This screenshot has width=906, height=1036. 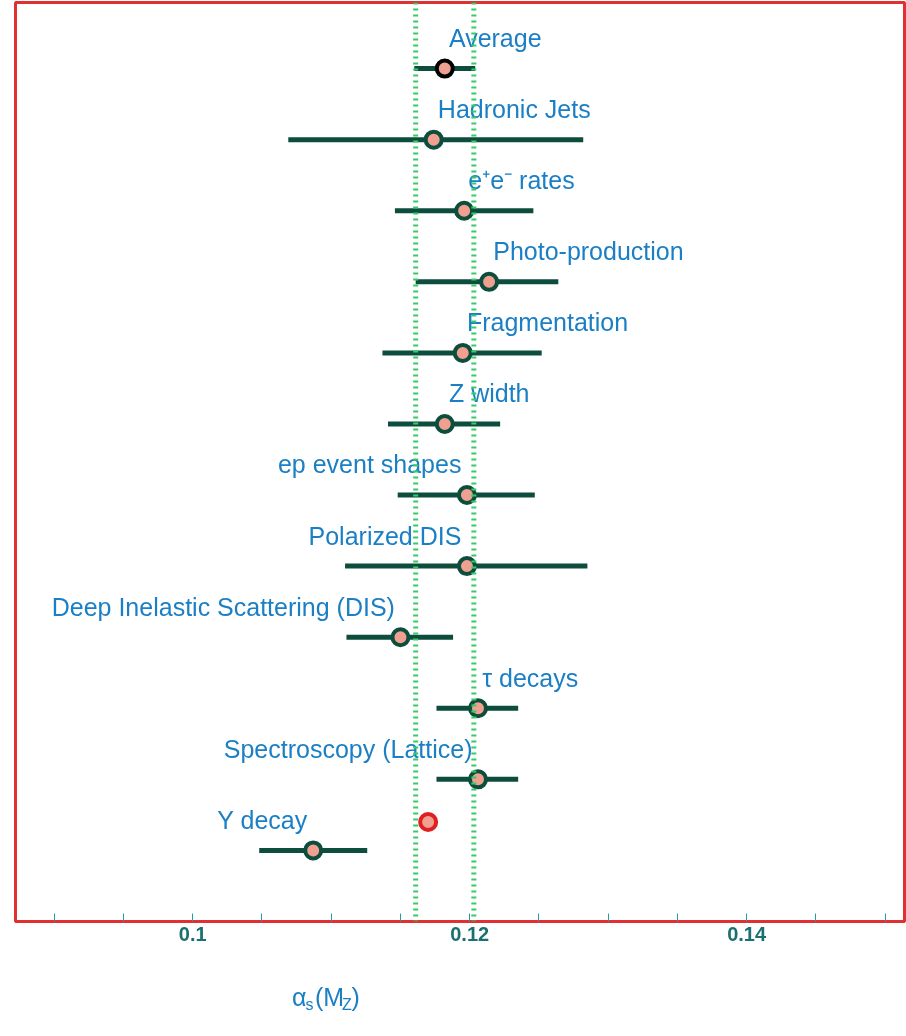 What do you see at coordinates (521, 180) in the screenshot?
I see `y-tick-label: e⁺e⁻ rates` at bounding box center [521, 180].